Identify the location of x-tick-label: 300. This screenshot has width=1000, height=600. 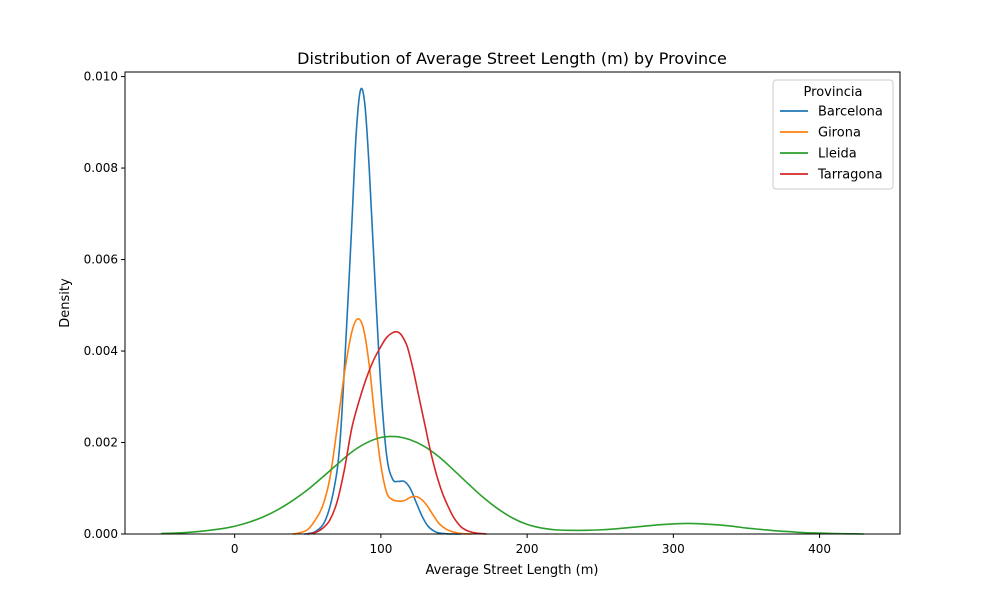
(673, 549).